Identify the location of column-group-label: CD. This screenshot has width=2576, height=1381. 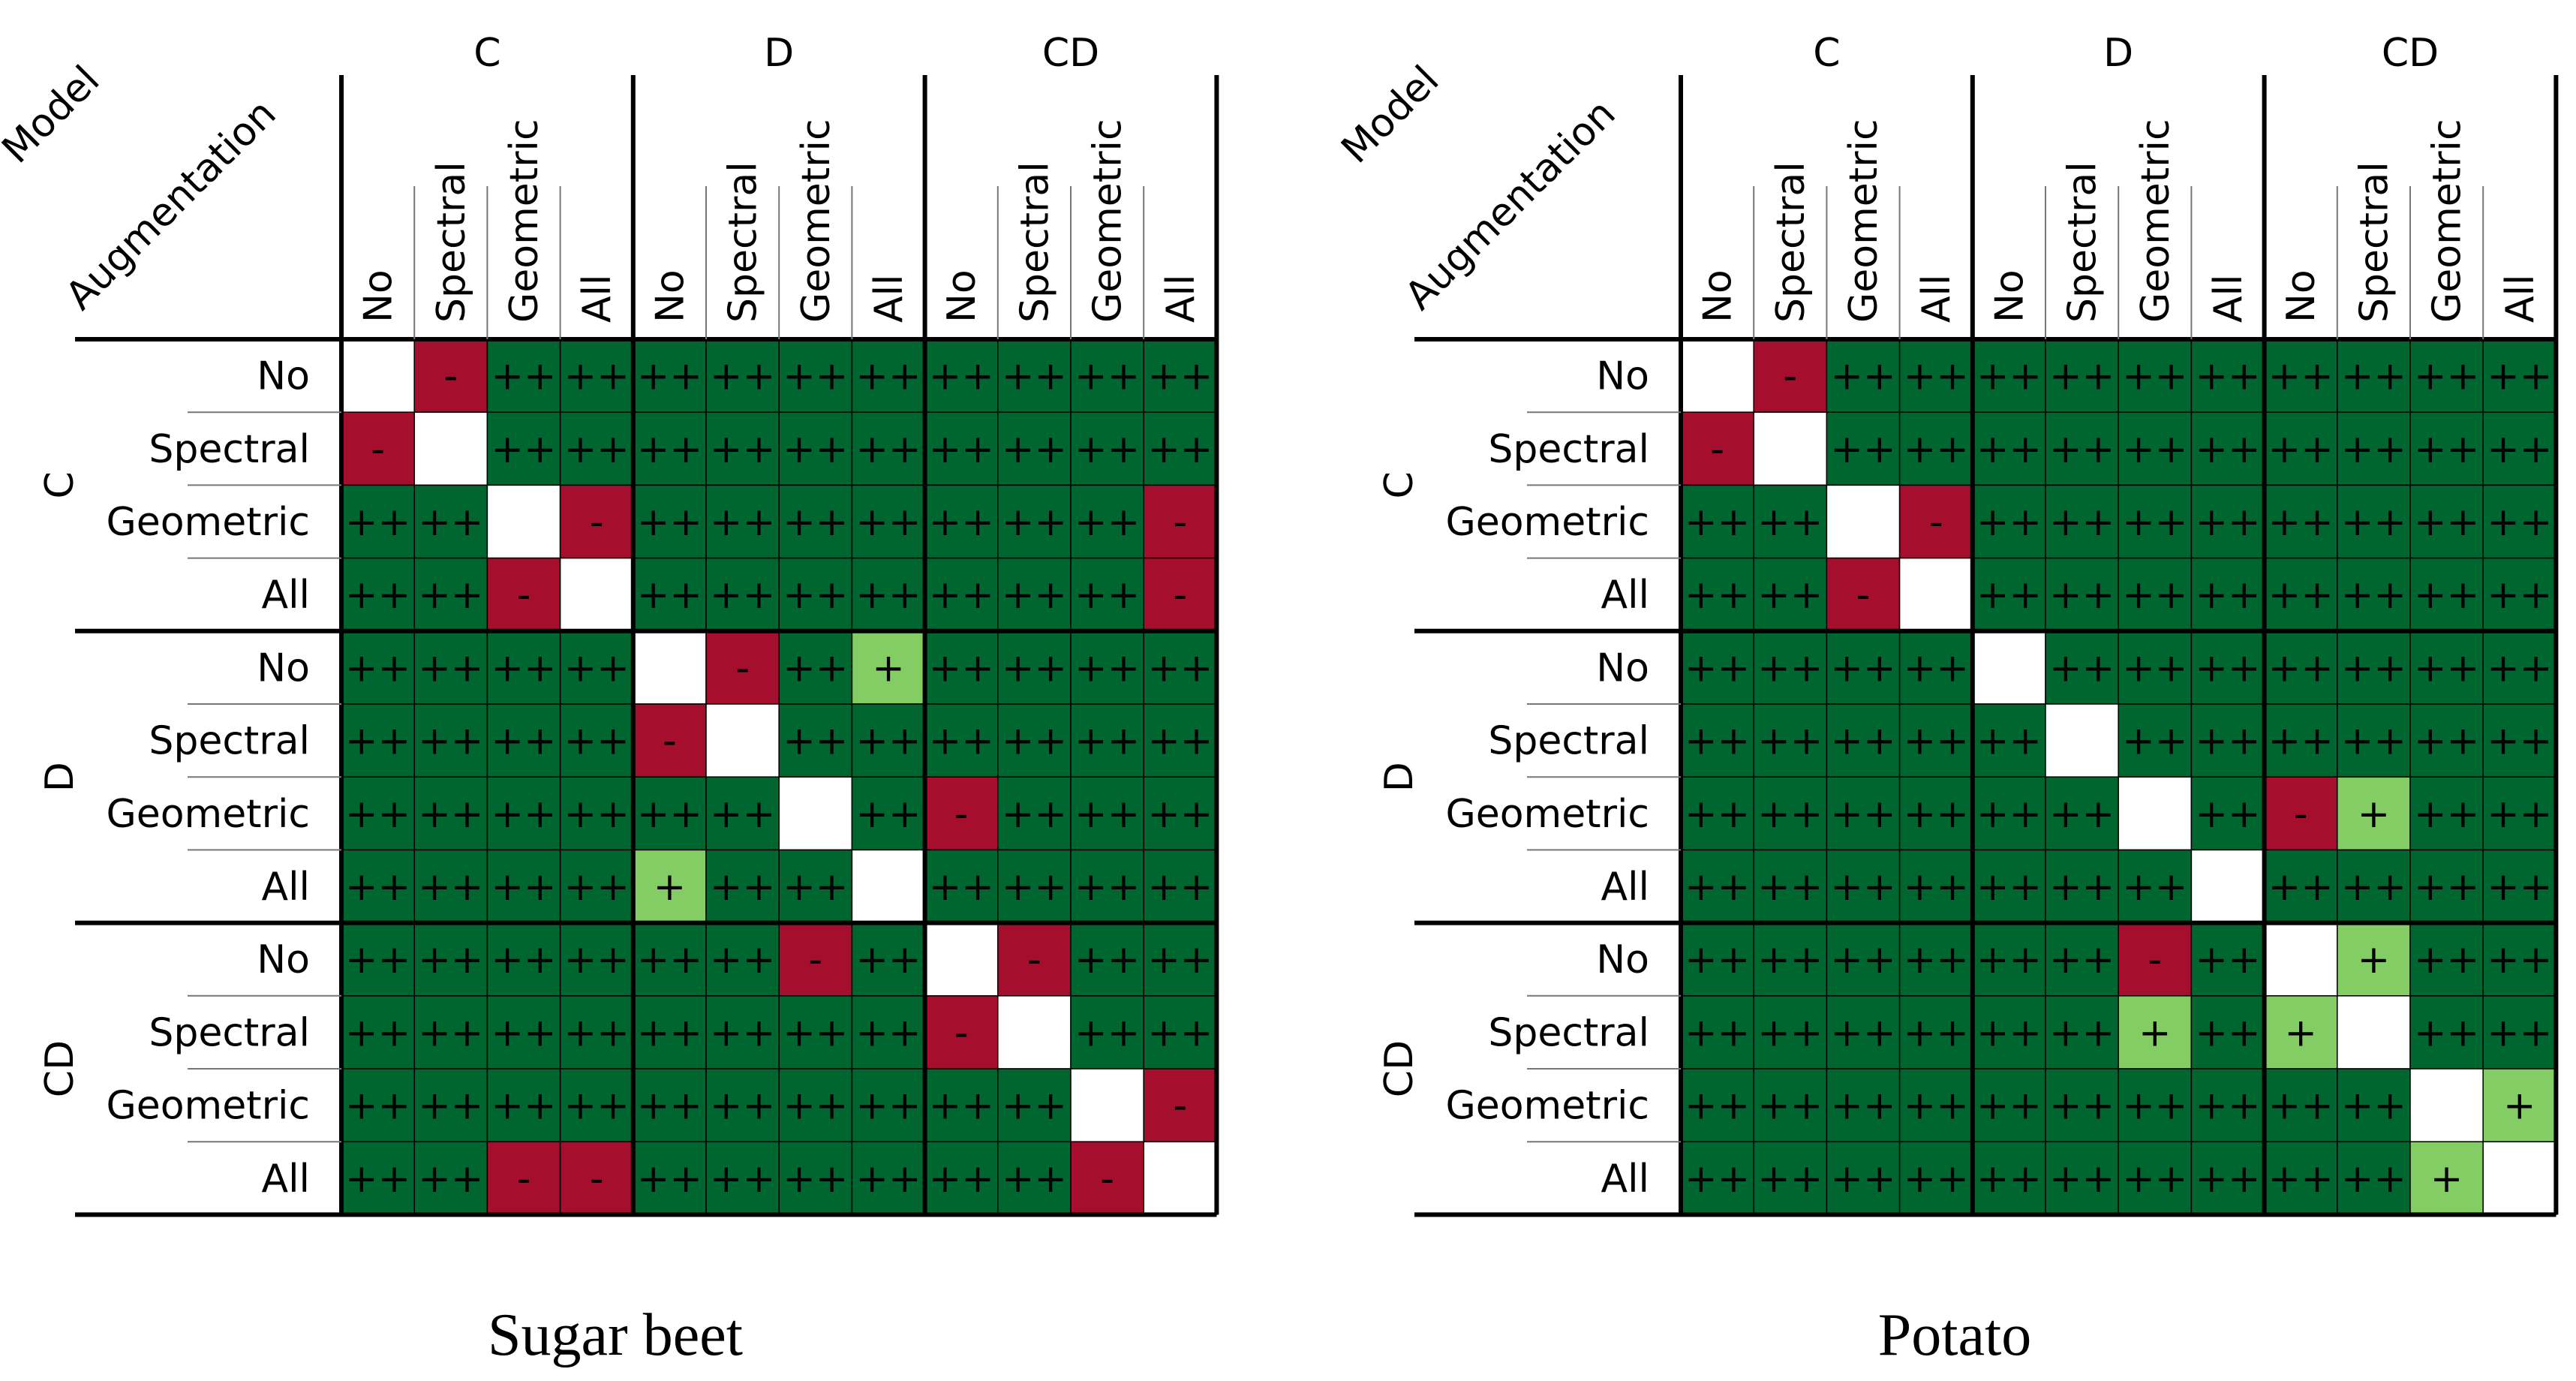
(1070, 53).